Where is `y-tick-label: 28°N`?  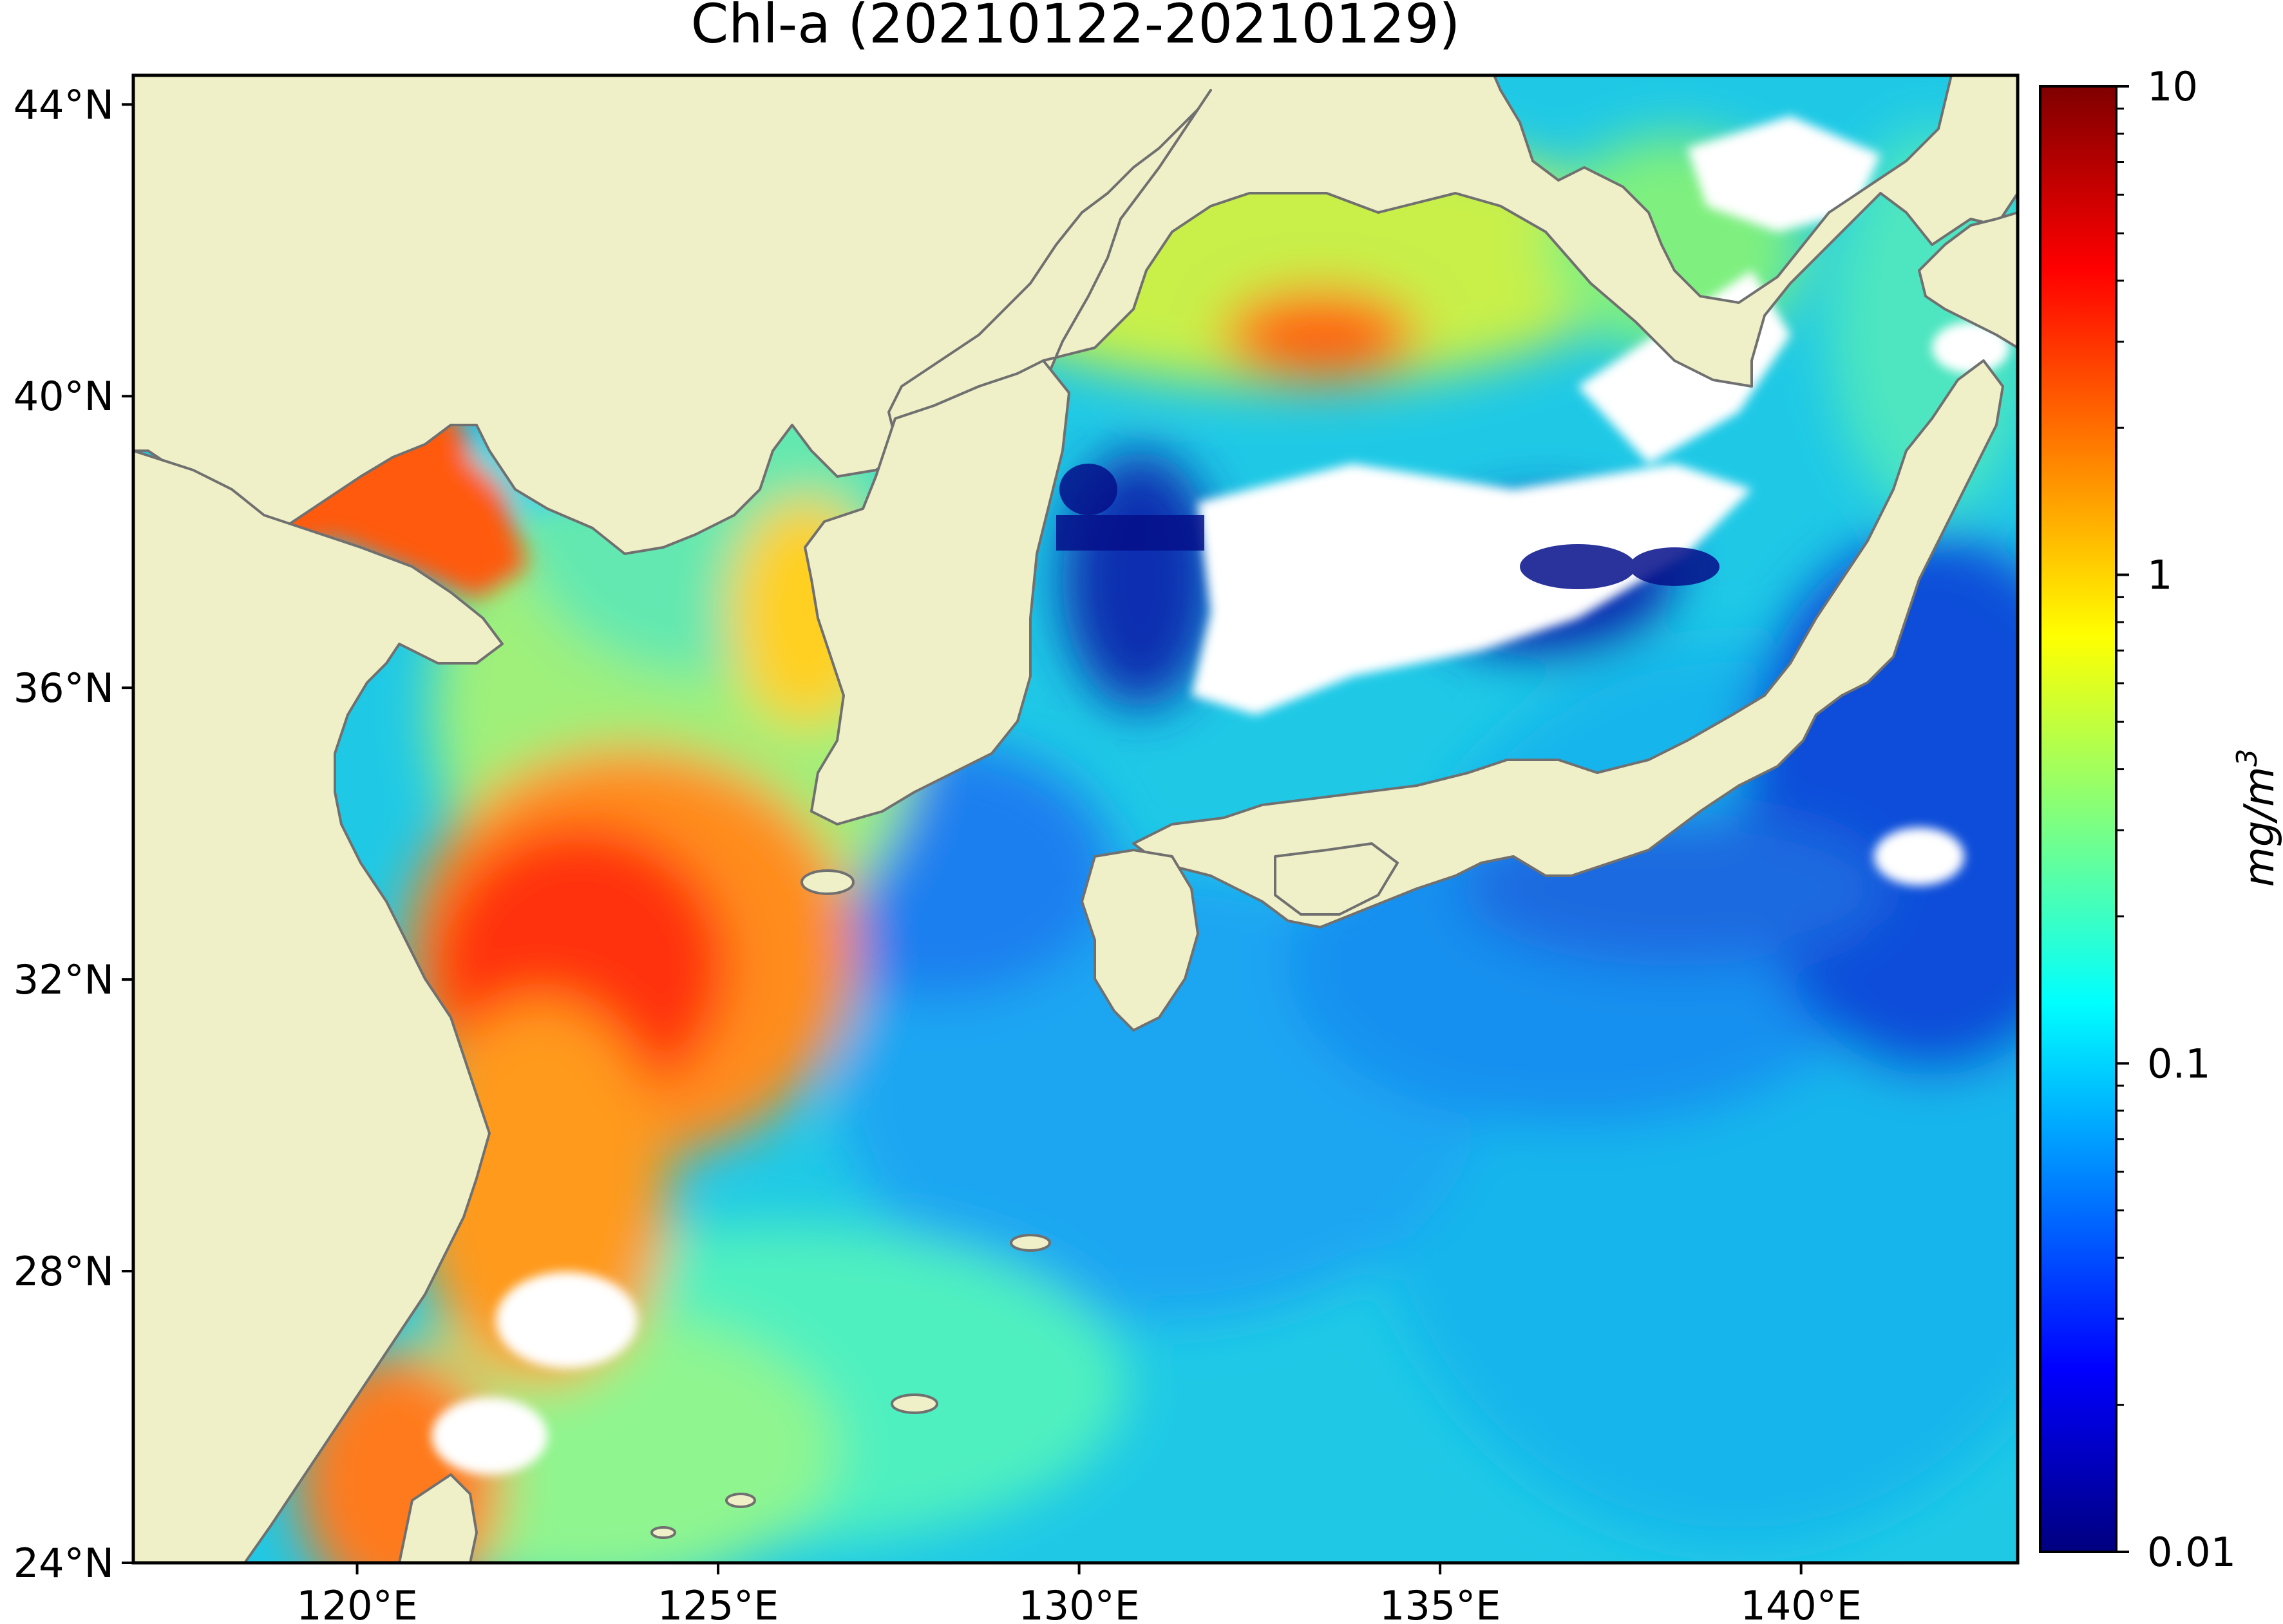 y-tick-label: 28°N is located at coordinates (64, 1271).